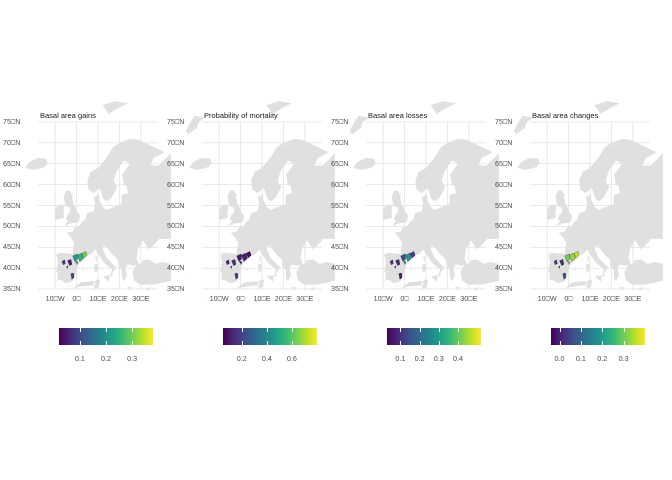 The width and height of the screenshot is (672, 480). I want to click on x-tick-label: 10⎕E, so click(97, 298).